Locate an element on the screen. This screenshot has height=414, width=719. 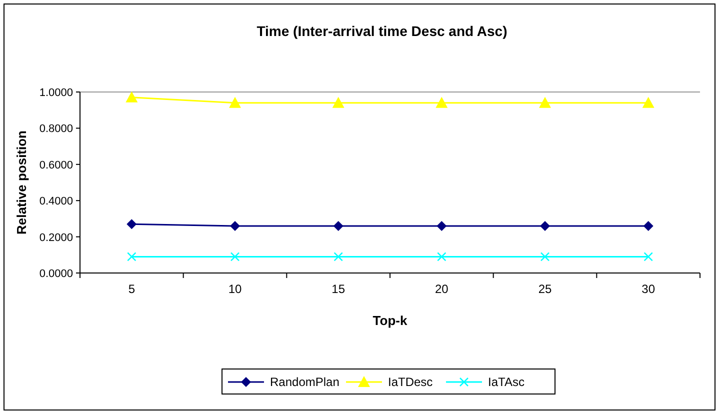
x-tick-label: 25 is located at coordinates (545, 289).